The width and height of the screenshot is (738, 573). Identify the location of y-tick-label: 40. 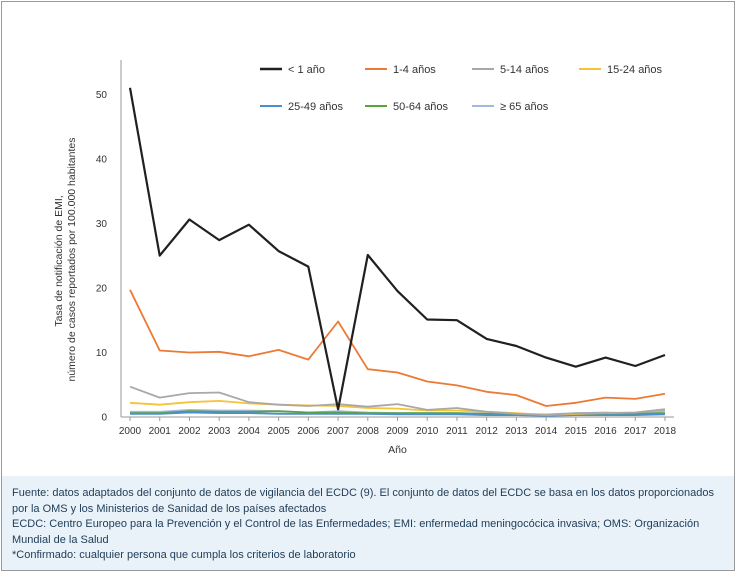
(102, 159).